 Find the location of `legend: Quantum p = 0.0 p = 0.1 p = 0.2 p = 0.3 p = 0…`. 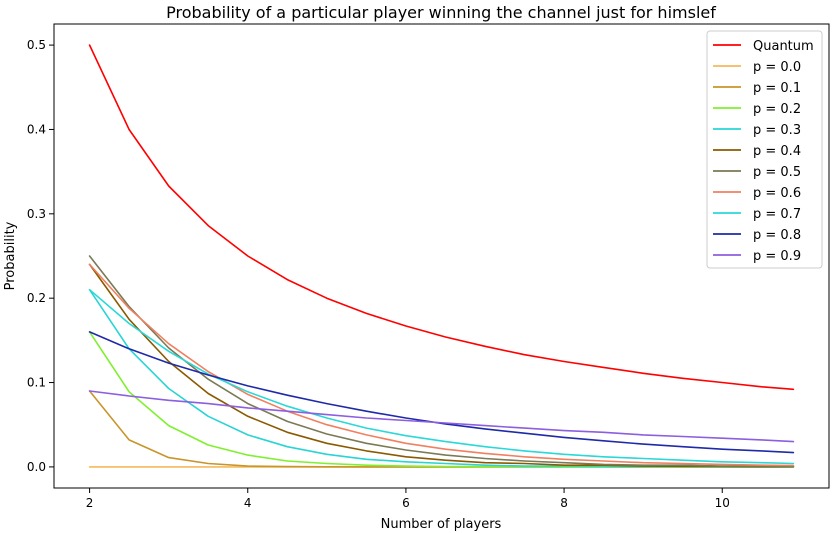

legend: Quantum p = 0.0 p = 0.1 p = 0.2 p = 0.3 p = 0… is located at coordinates (764, 149).